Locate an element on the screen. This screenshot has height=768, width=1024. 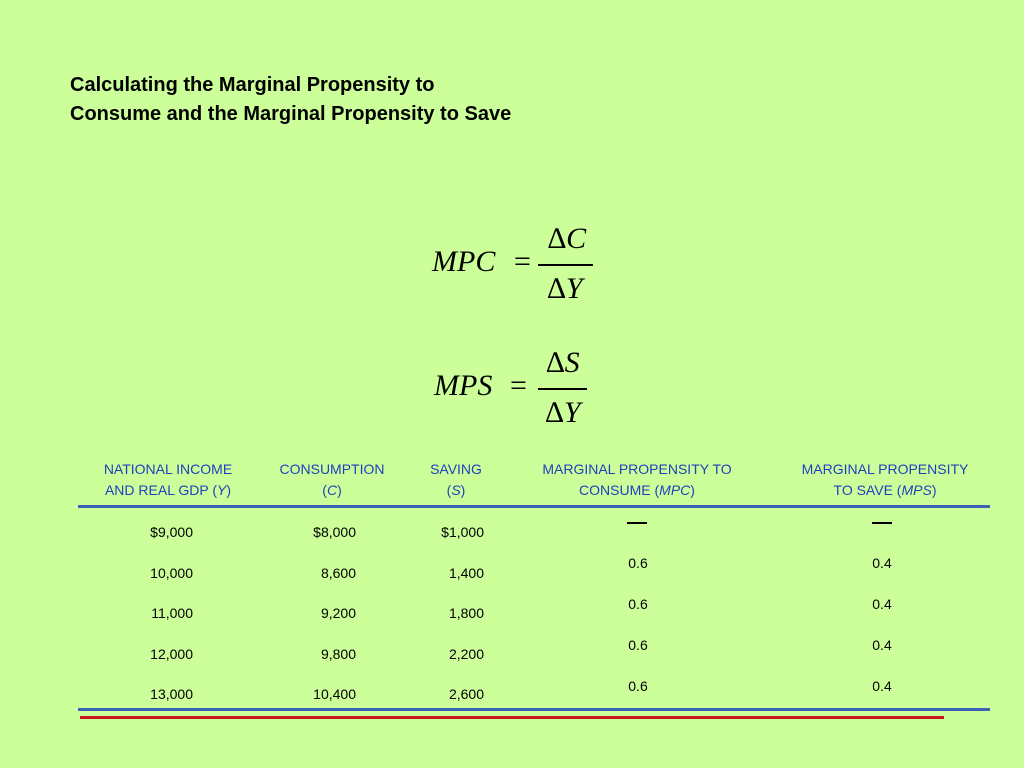
cell-consumption: 8,600 is located at coordinates (338, 573).